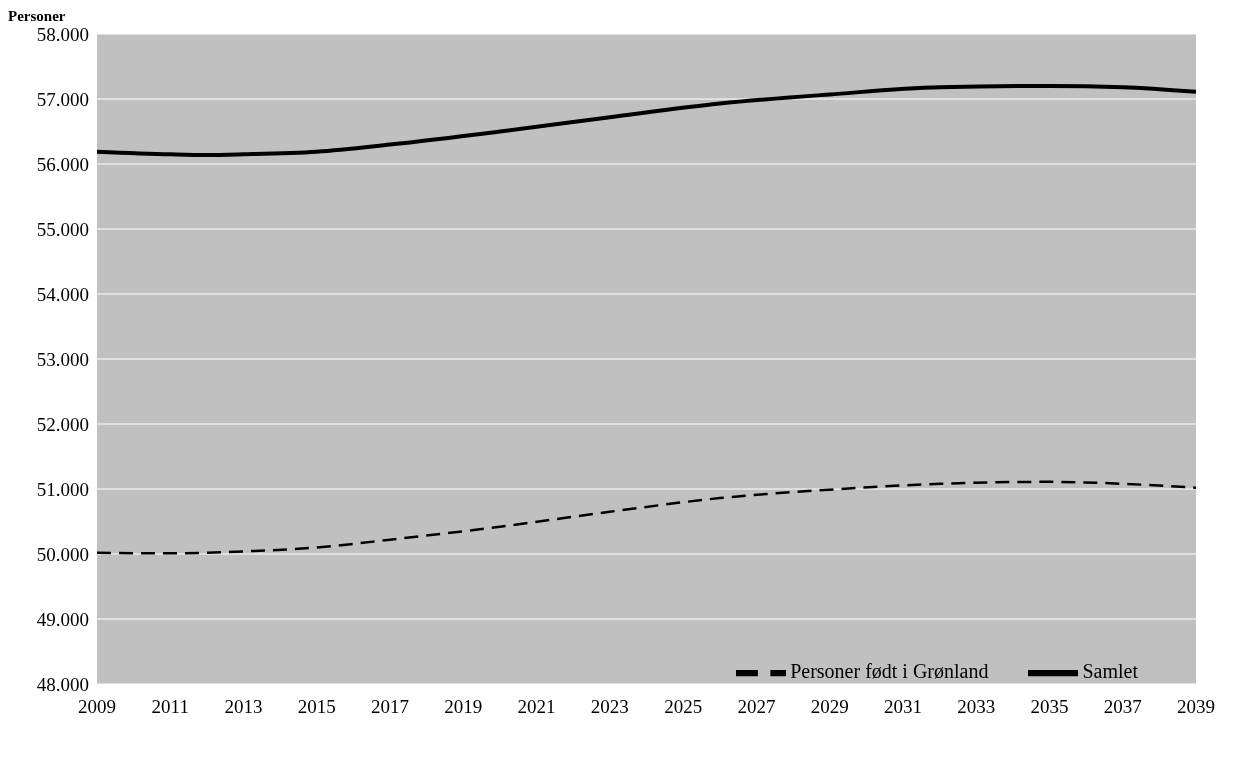 The width and height of the screenshot is (1239, 780). Describe the element at coordinates (62, 684) in the screenshot. I see `y-tick-label: 48.000` at that location.